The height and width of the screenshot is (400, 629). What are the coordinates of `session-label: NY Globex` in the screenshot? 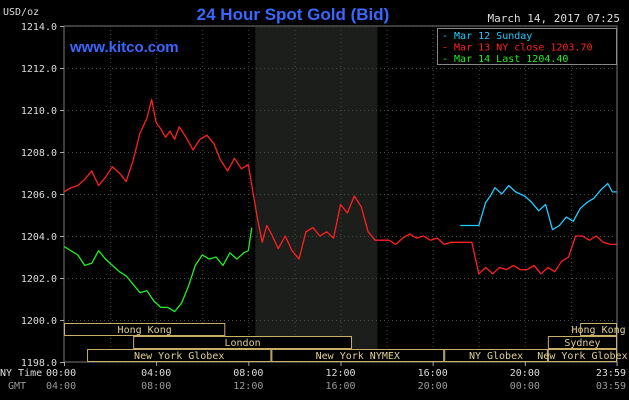 It's located at (496, 356).